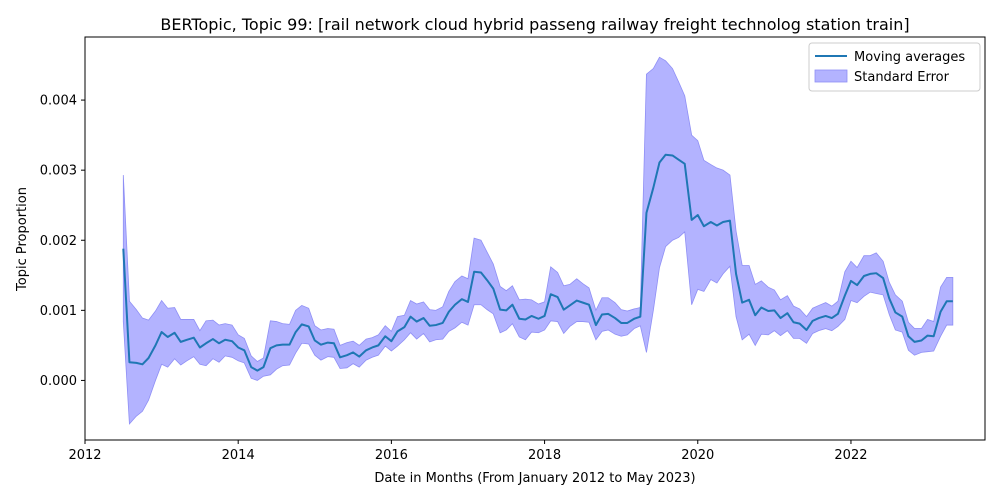 The width and height of the screenshot is (1000, 504). Describe the element at coordinates (468, 451) in the screenshot. I see `x-axis: 2012 2014 2016 2018 2020 2022` at that location.